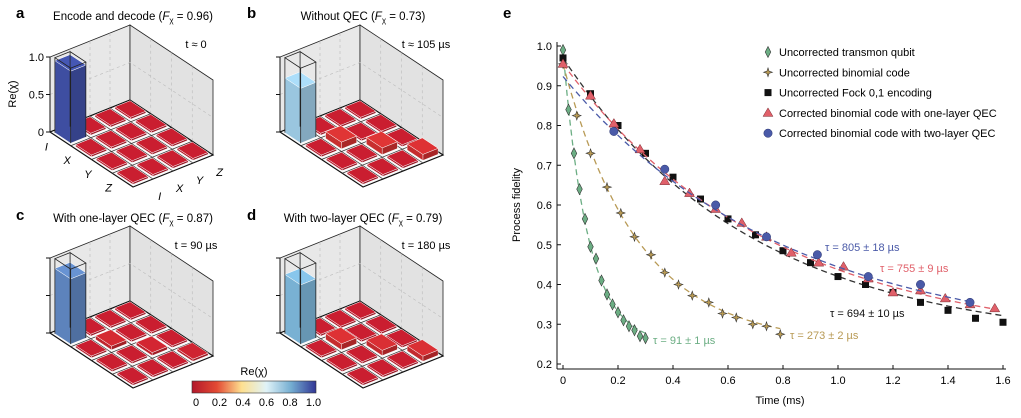 This screenshot has height=418, width=1021. I want to click on time-annotation: t = 180 µs, so click(426, 246).